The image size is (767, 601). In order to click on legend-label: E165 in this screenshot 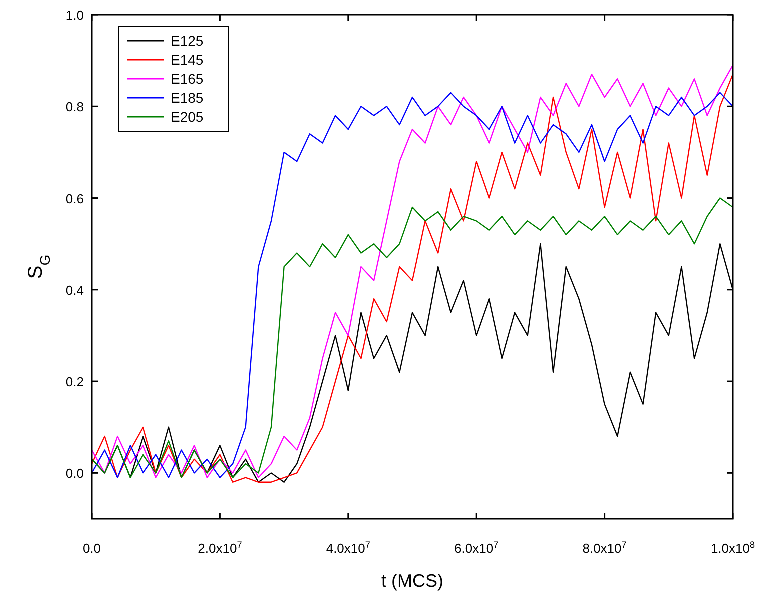, I will do `click(187, 79)`.